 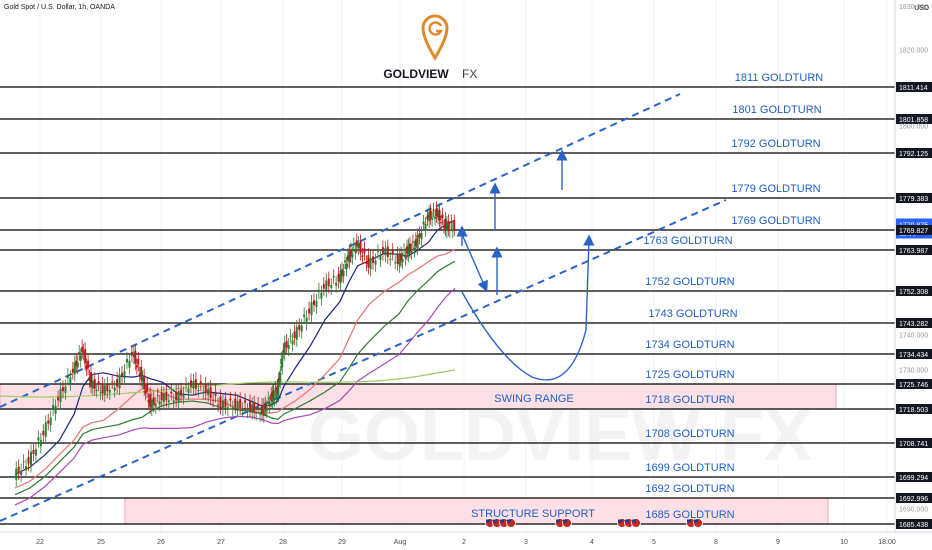 What do you see at coordinates (913, 251) in the screenshot?
I see `y-level-text: 1763.987` at bounding box center [913, 251].